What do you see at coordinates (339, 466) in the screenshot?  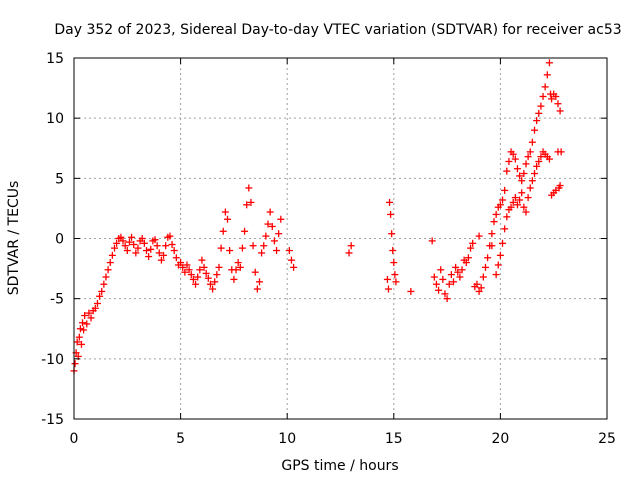 I see `x-axis-label: GPS time / hours` at bounding box center [339, 466].